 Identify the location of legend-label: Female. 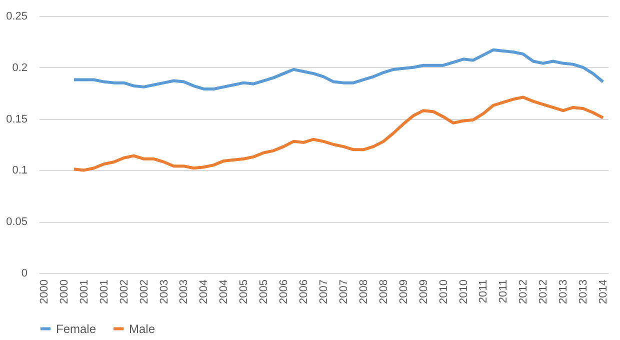
(76, 329).